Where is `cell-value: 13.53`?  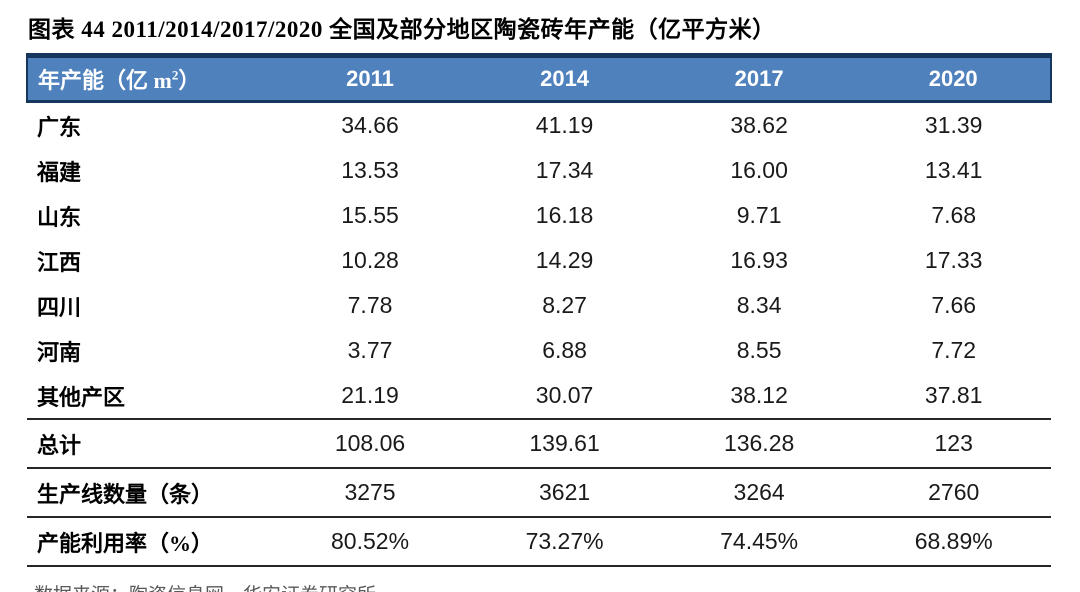 cell-value: 13.53 is located at coordinates (370, 170).